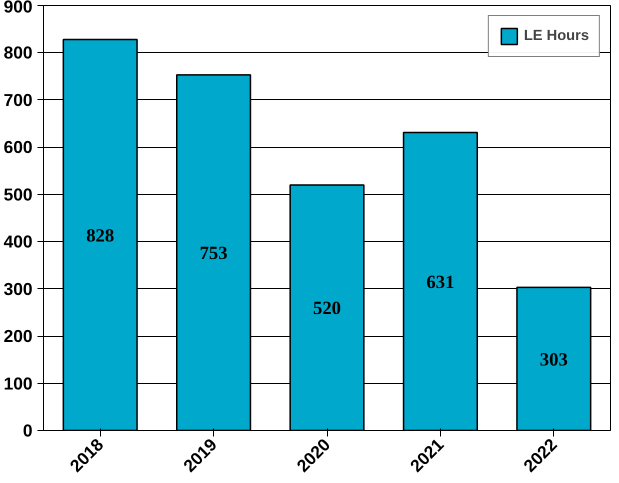  I want to click on data-label: 631, so click(440, 283).